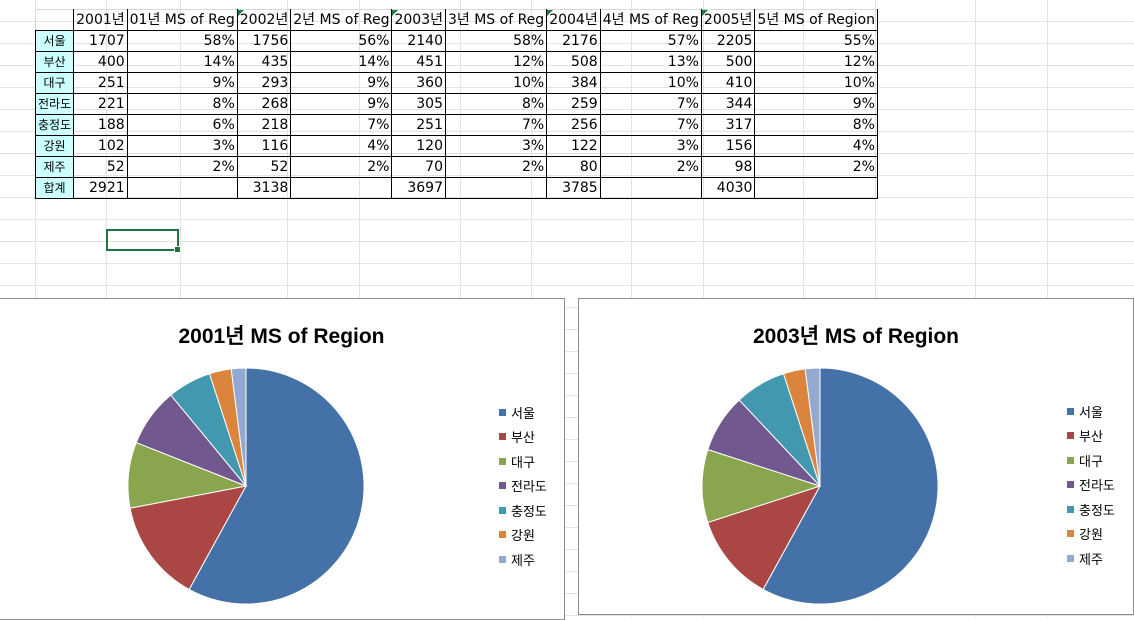  Describe the element at coordinates (573, 20) in the screenshot. I see `header-cell: 2004년` at that location.